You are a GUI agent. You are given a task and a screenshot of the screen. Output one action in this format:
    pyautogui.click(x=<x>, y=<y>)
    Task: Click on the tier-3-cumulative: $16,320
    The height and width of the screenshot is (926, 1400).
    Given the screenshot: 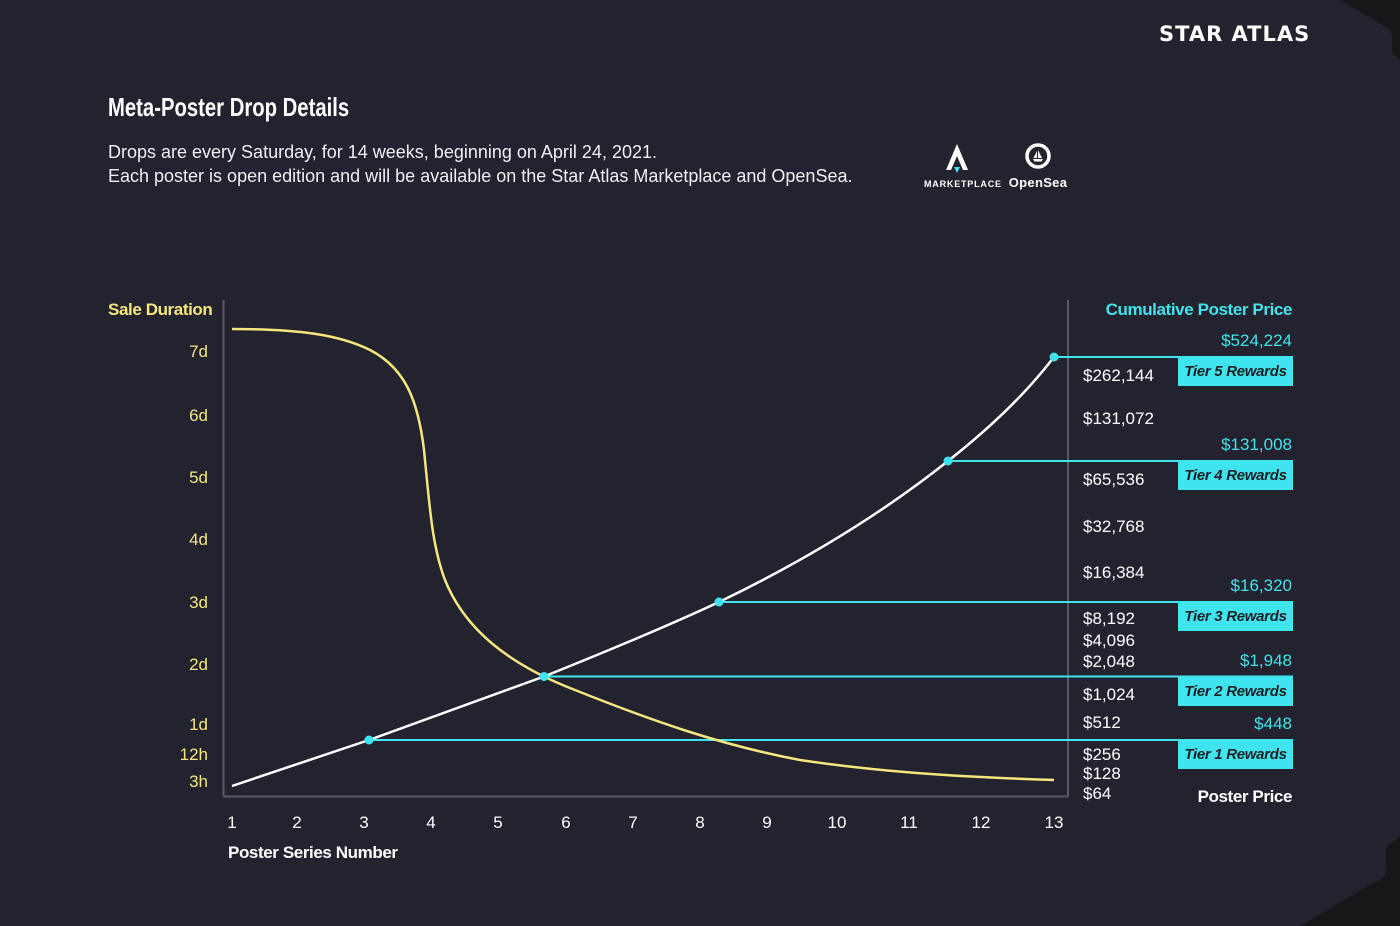 What is the action you would take?
    pyautogui.click(x=1261, y=585)
    